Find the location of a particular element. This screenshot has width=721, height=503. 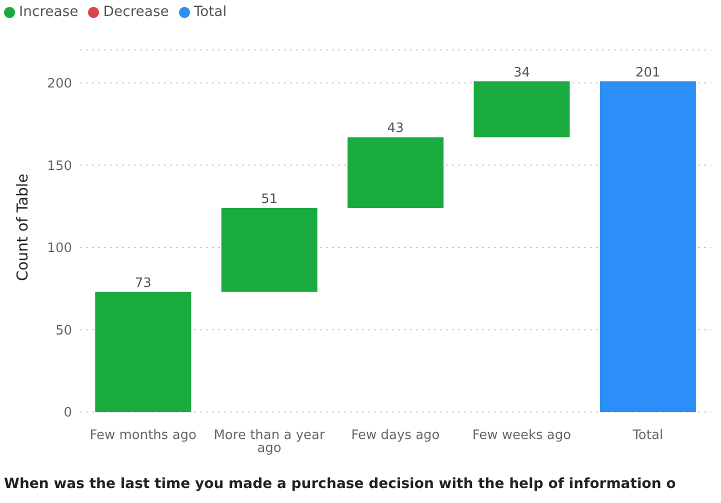

y-tick-label: 0 is located at coordinates (68, 413).